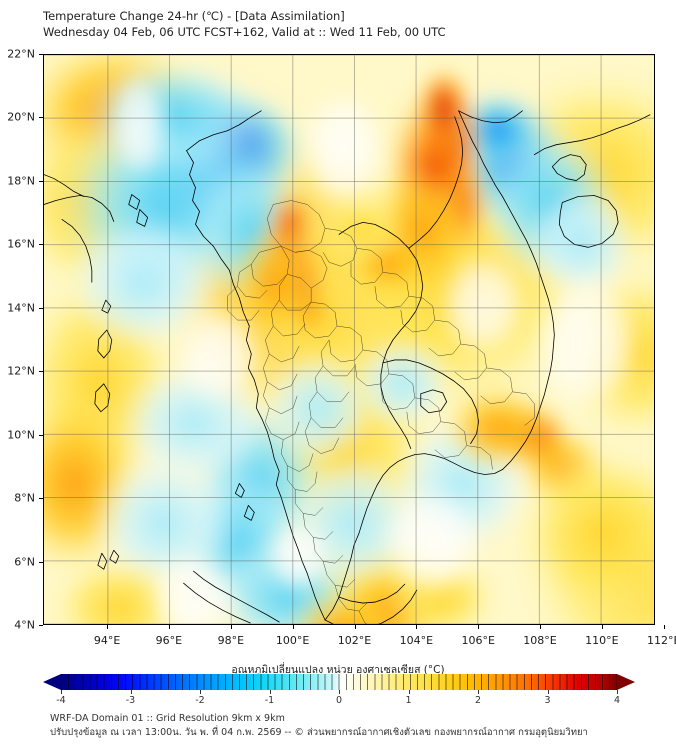  Describe the element at coordinates (354, 640) in the screenshot. I see `x-tick-label: 102°E` at that location.